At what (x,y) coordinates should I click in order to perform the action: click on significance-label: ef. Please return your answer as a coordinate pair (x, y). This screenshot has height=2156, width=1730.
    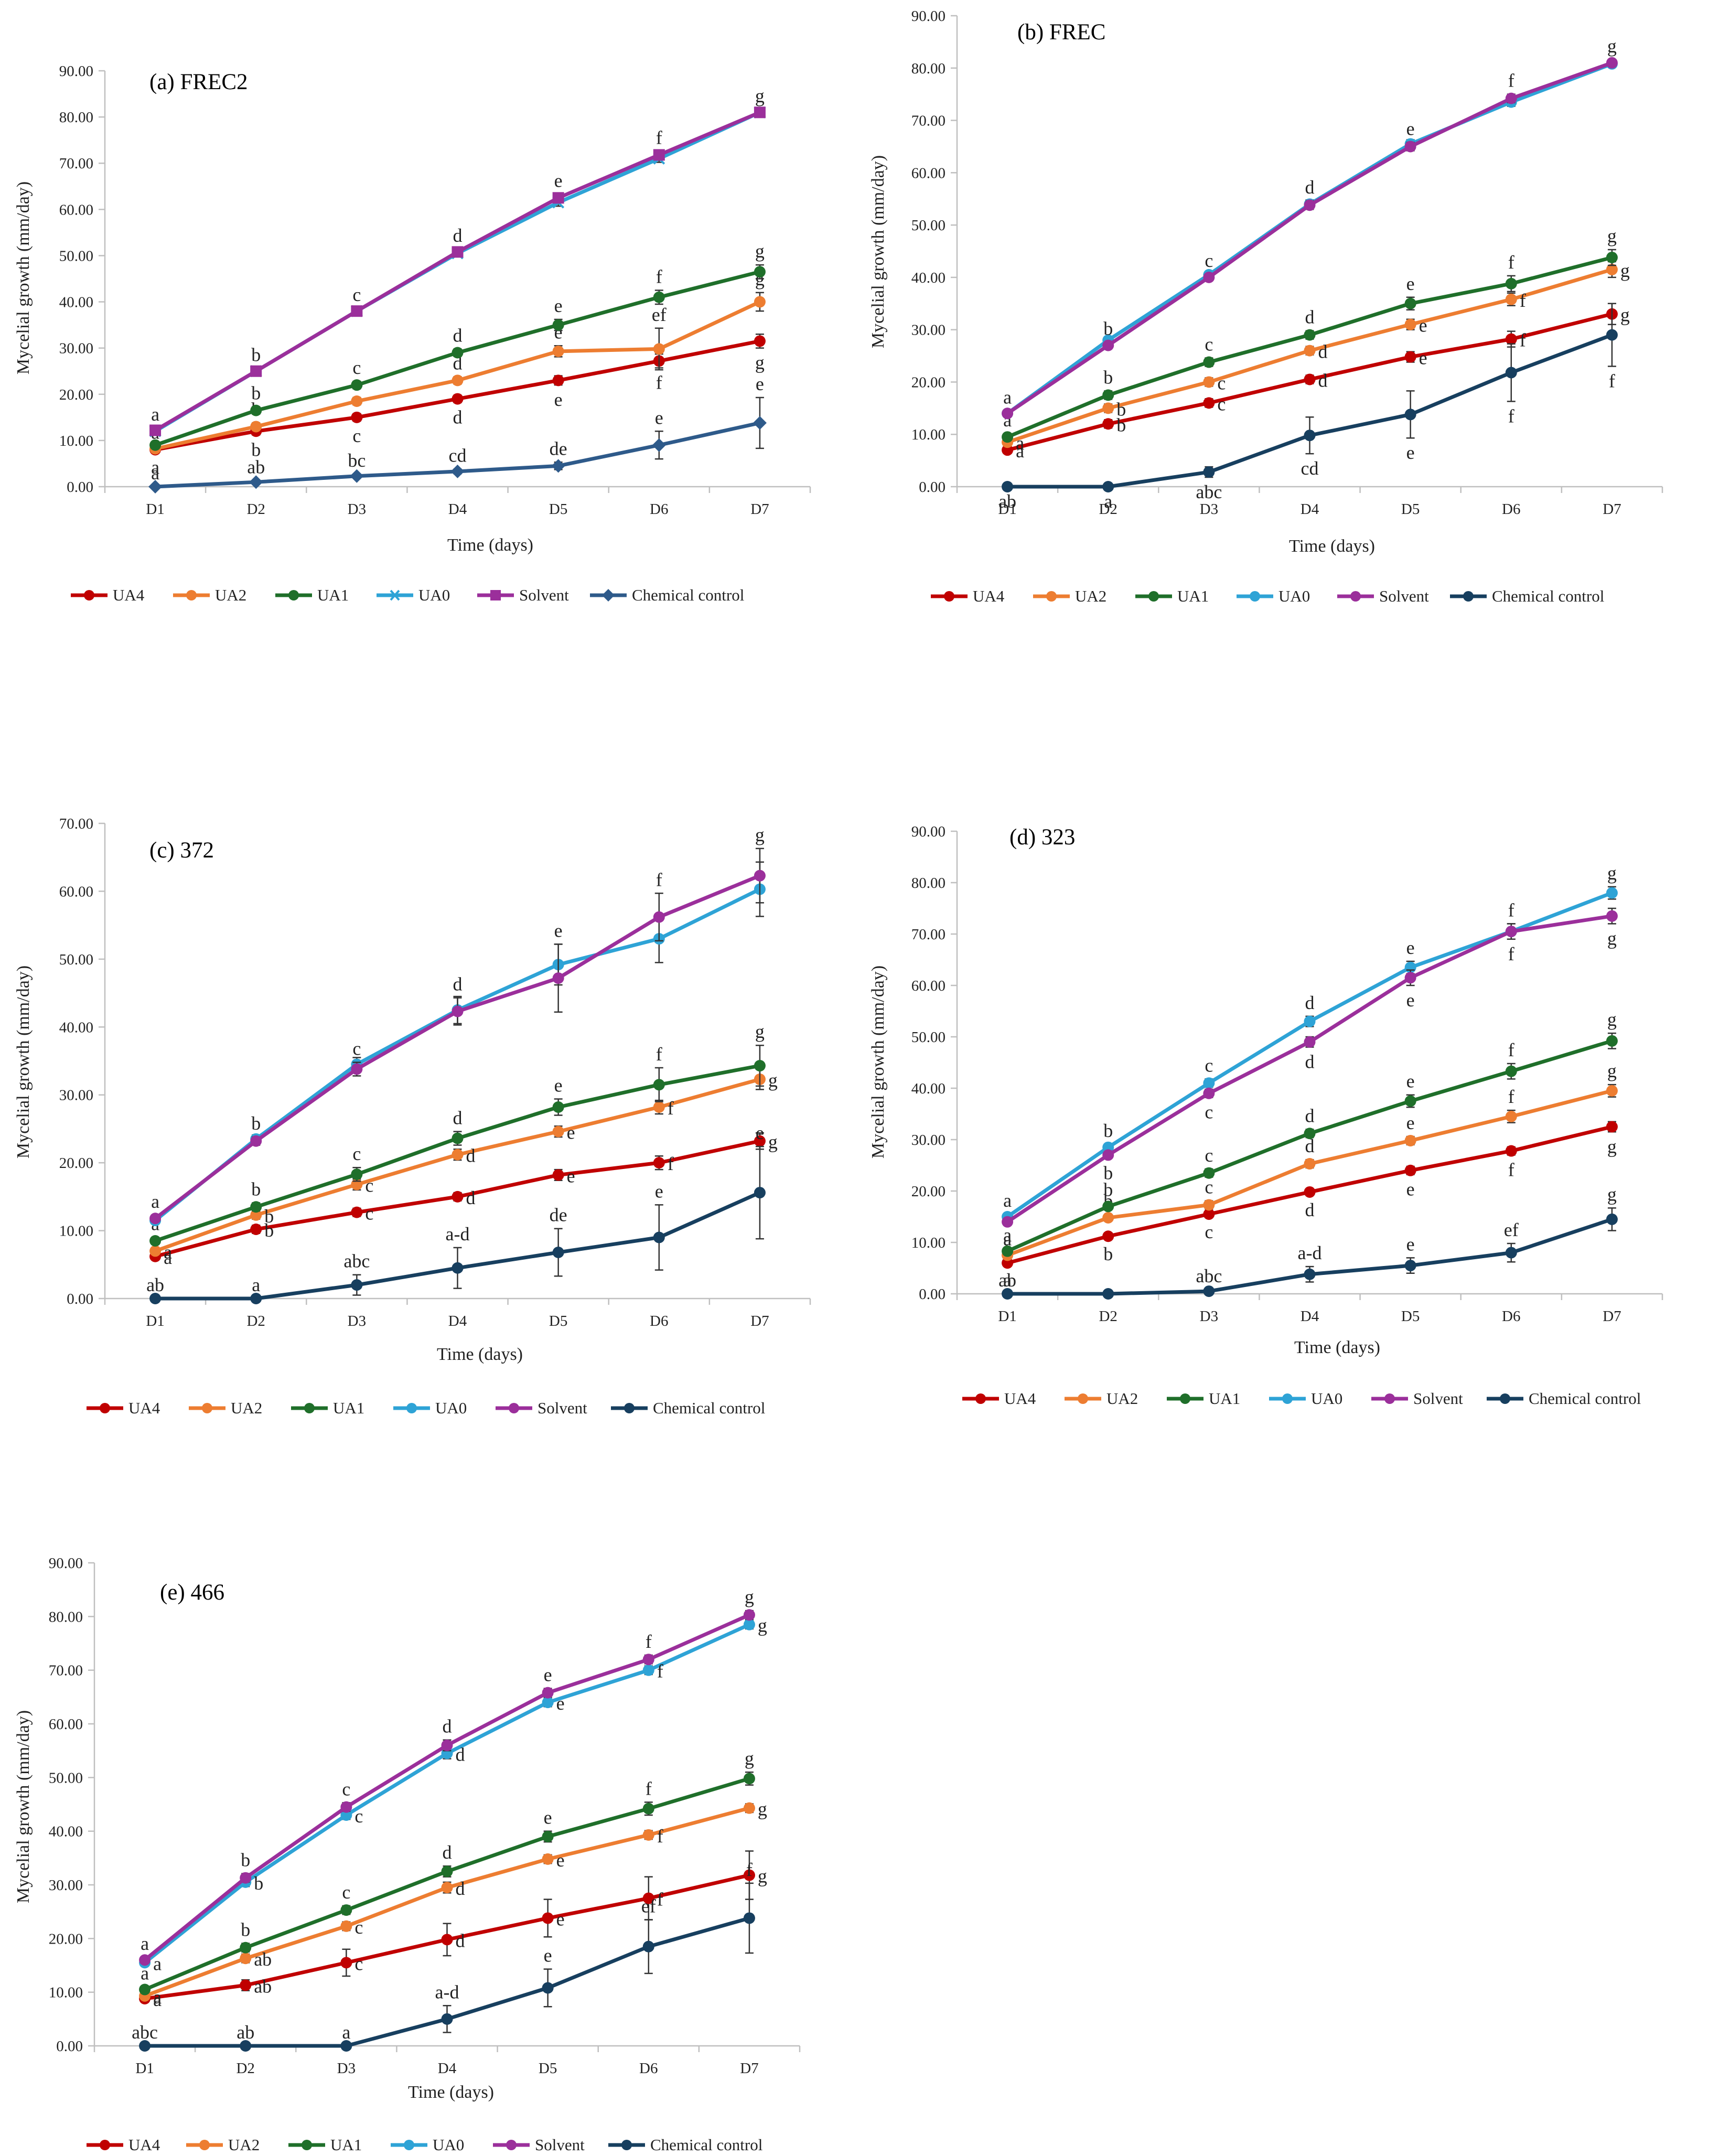
    Looking at the image, I should click on (1511, 1229).